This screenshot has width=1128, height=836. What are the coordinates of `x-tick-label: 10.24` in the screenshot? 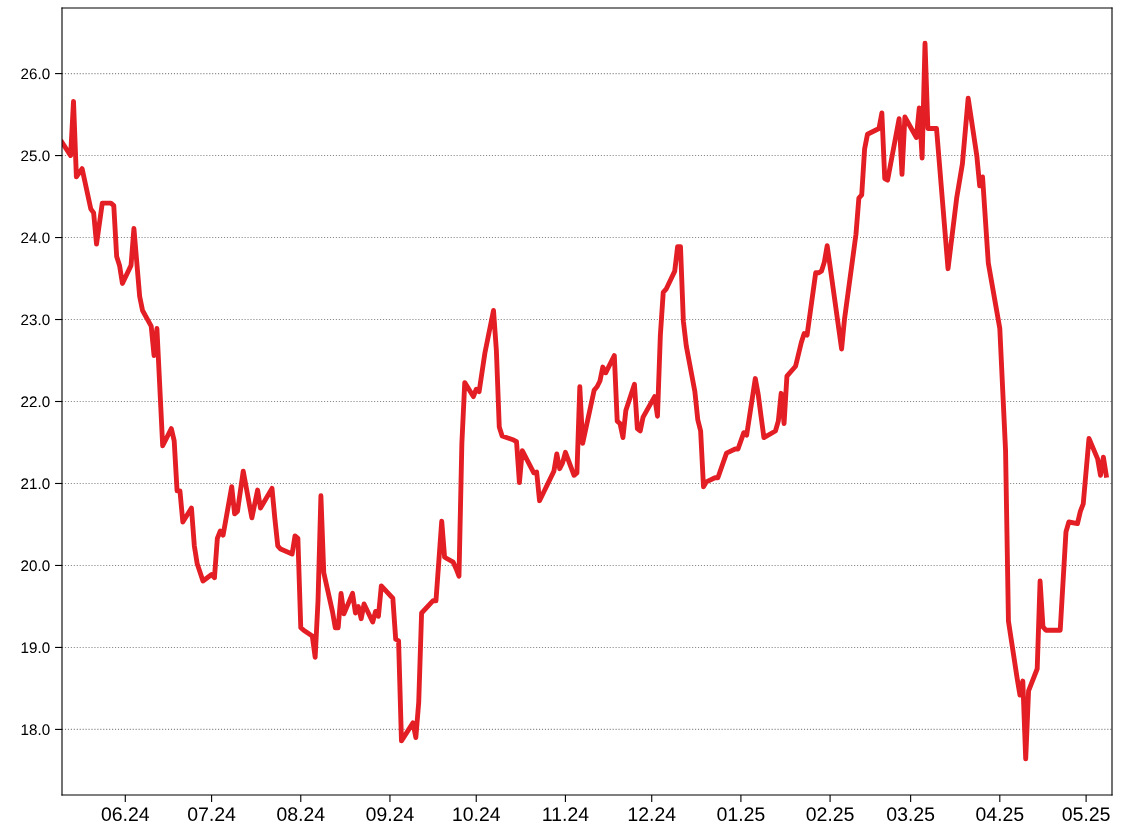 It's located at (477, 814).